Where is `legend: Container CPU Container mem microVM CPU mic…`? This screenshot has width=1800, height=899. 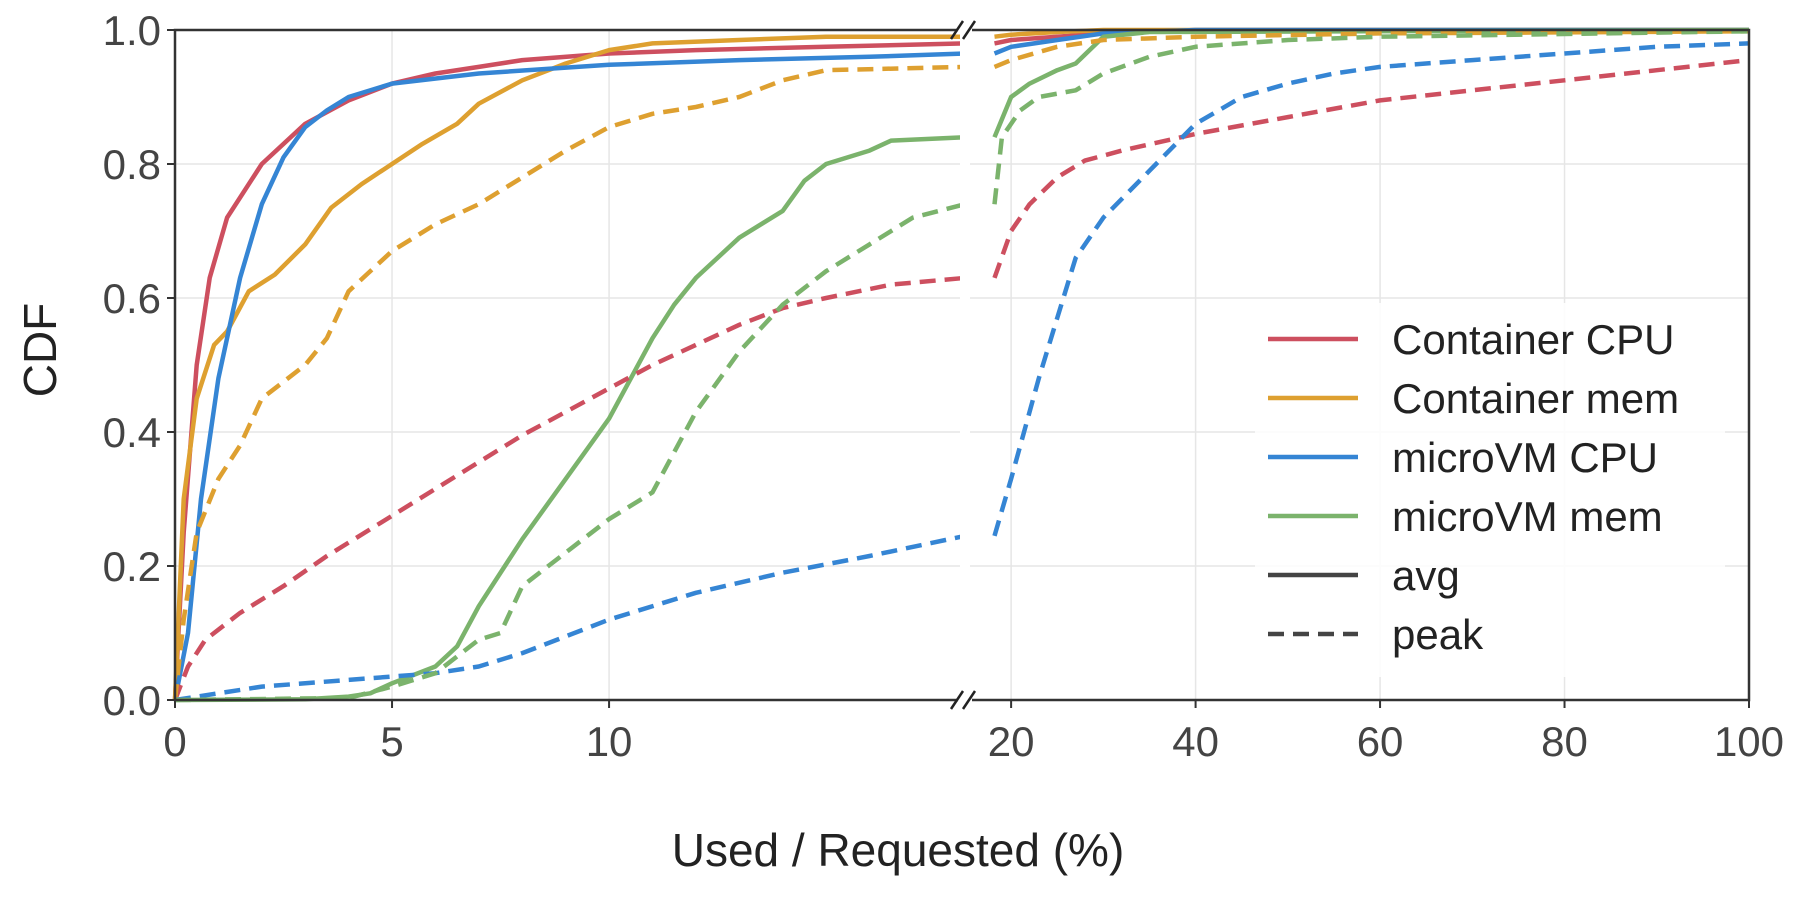 legend: Container CPU Container mem microVM CPU mic… is located at coordinates (1490, 490).